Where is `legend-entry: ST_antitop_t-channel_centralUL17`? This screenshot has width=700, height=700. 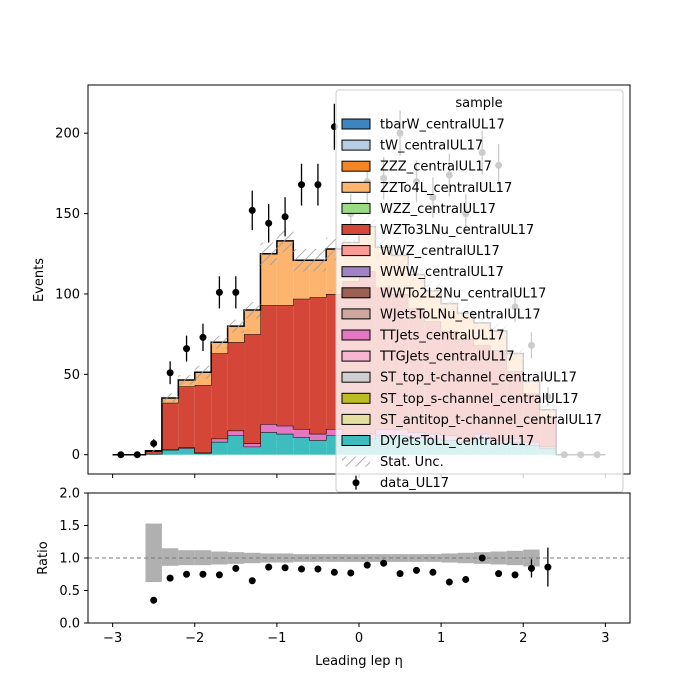 legend-entry: ST_antitop_t-channel_centralUL17 is located at coordinates (471, 420).